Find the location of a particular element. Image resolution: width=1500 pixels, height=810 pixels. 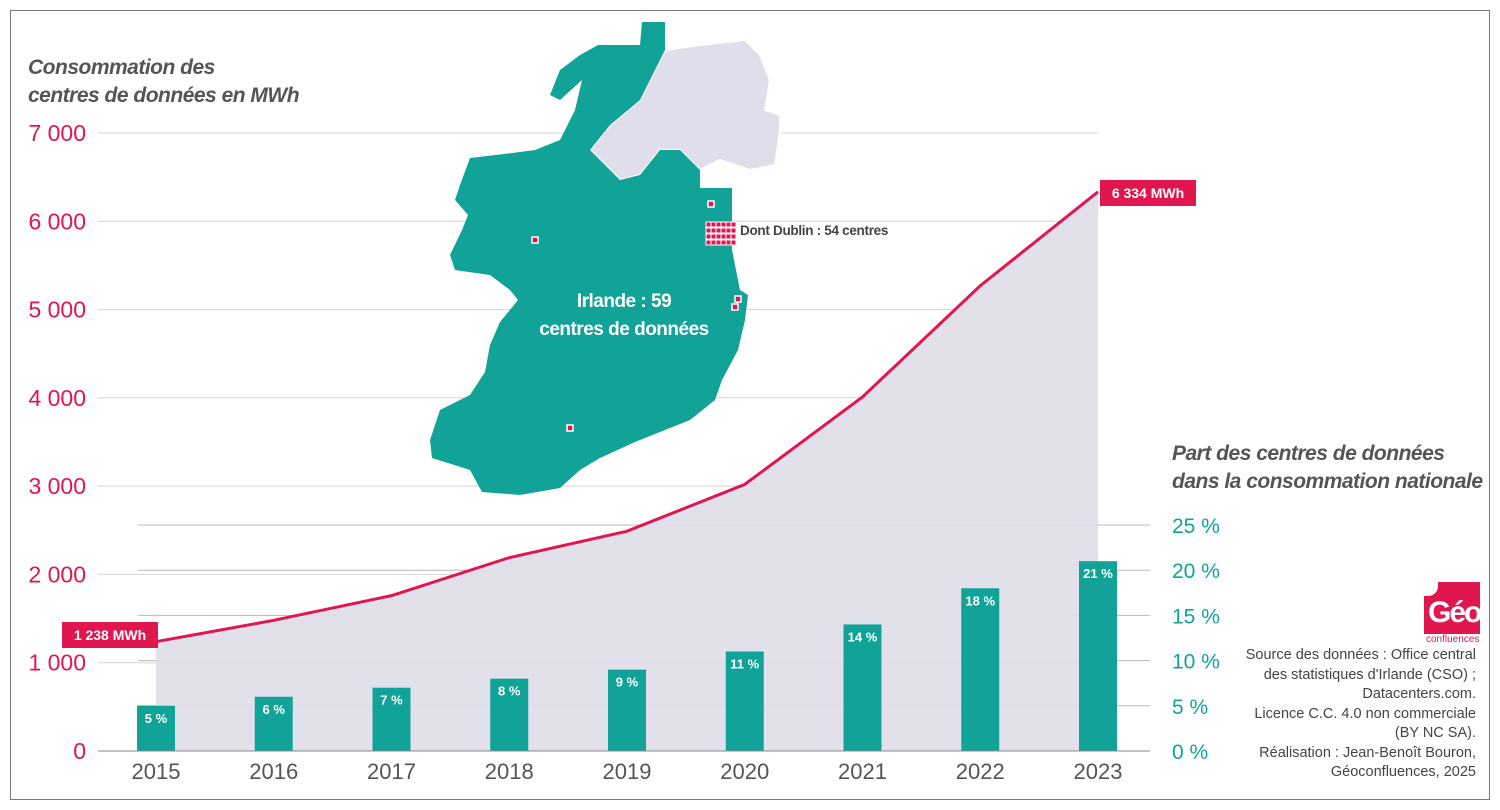

bar-value-label: 11 % is located at coordinates (744, 664).